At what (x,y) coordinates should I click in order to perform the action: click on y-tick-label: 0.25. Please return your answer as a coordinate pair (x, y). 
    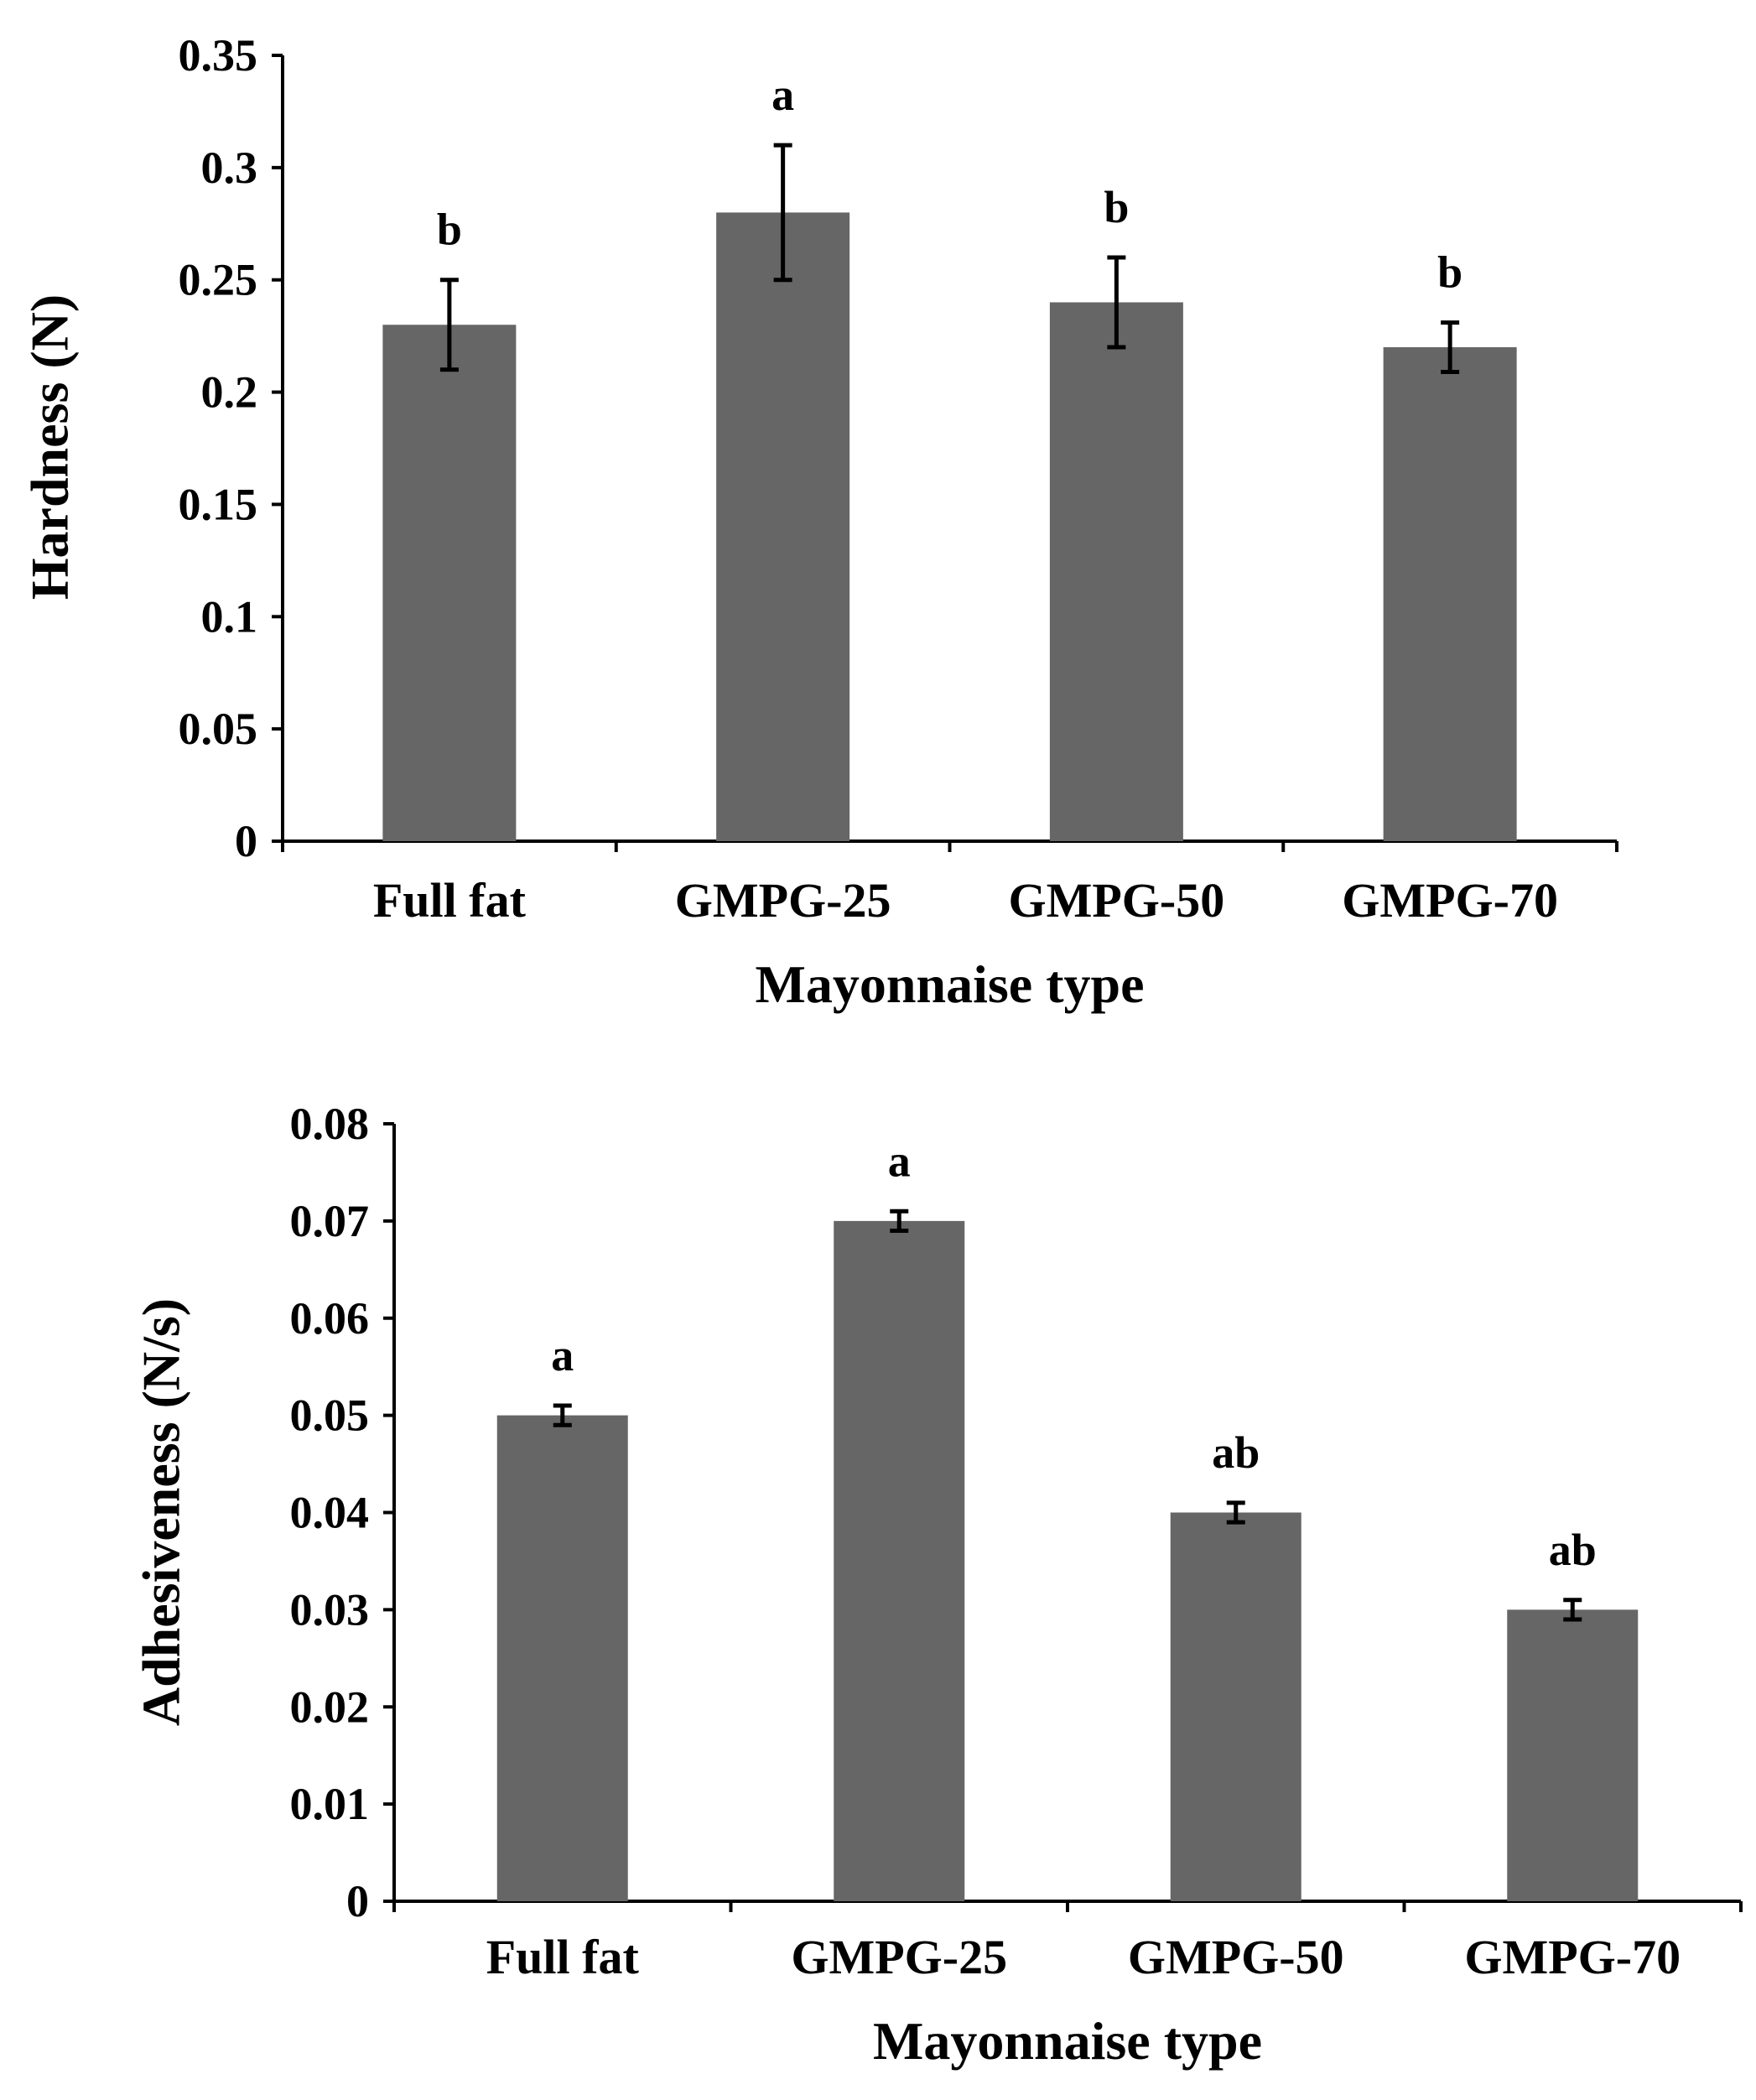
    Looking at the image, I should click on (218, 280).